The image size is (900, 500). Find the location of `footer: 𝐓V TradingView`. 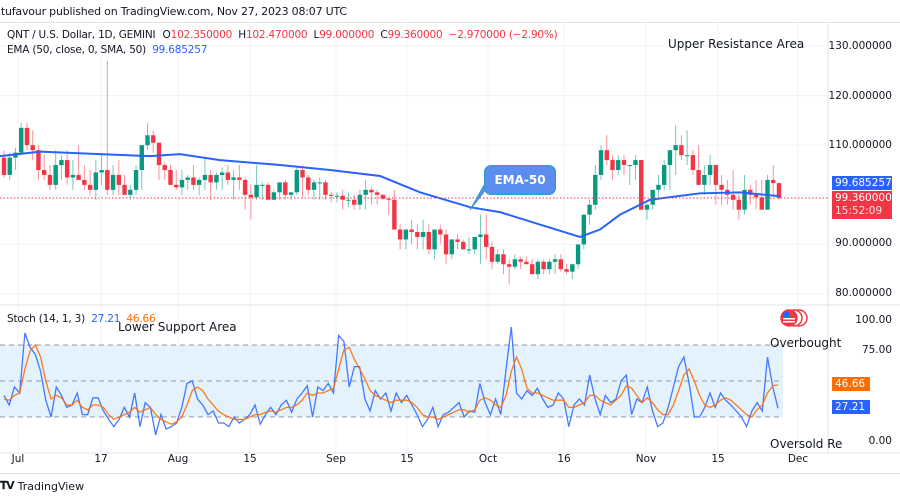

footer: 𝐓V TradingView is located at coordinates (42, 486).